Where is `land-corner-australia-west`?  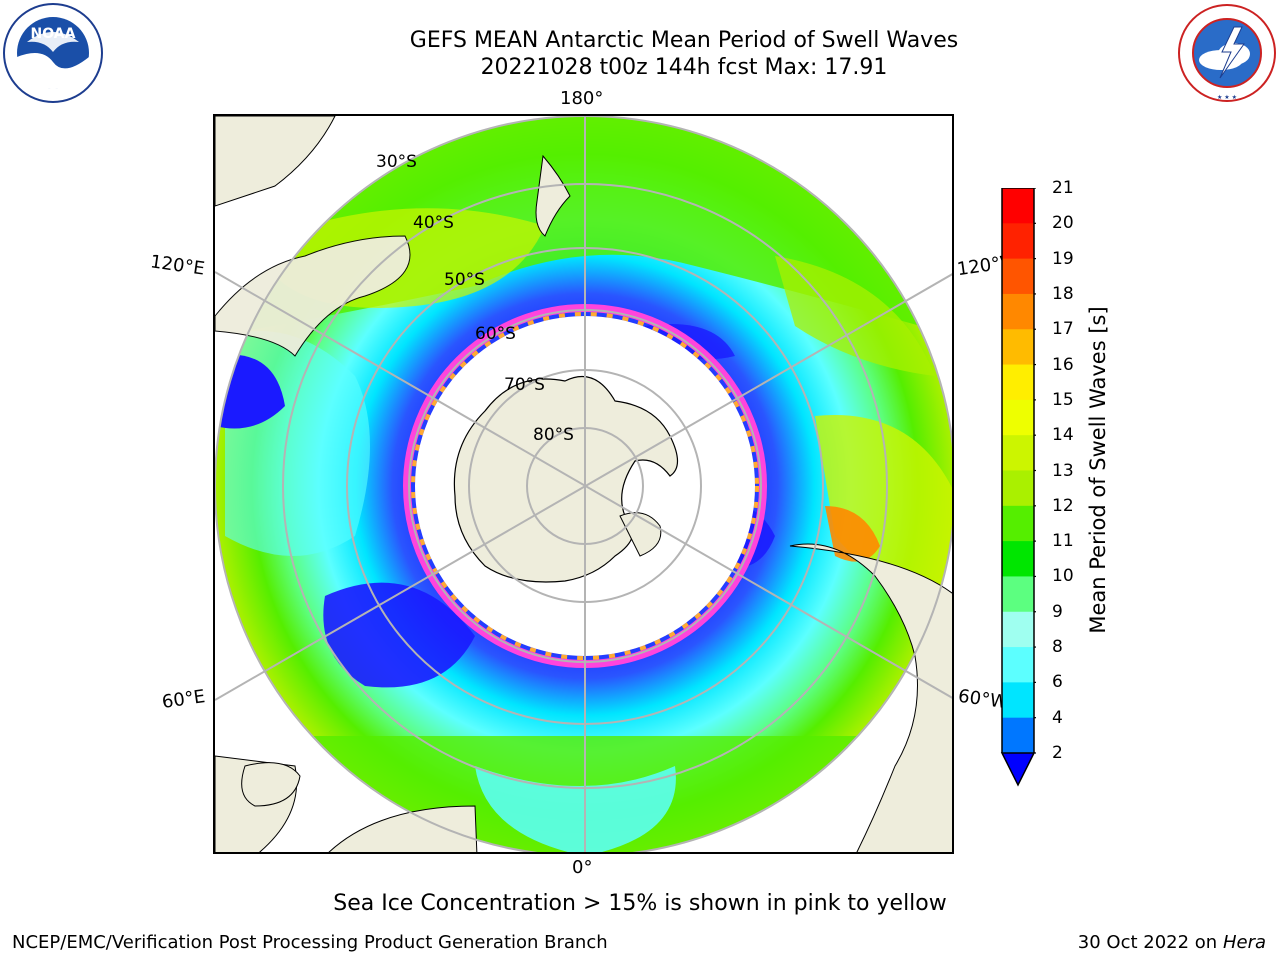
land-corner-australia-west is located at coordinates (275, 161).